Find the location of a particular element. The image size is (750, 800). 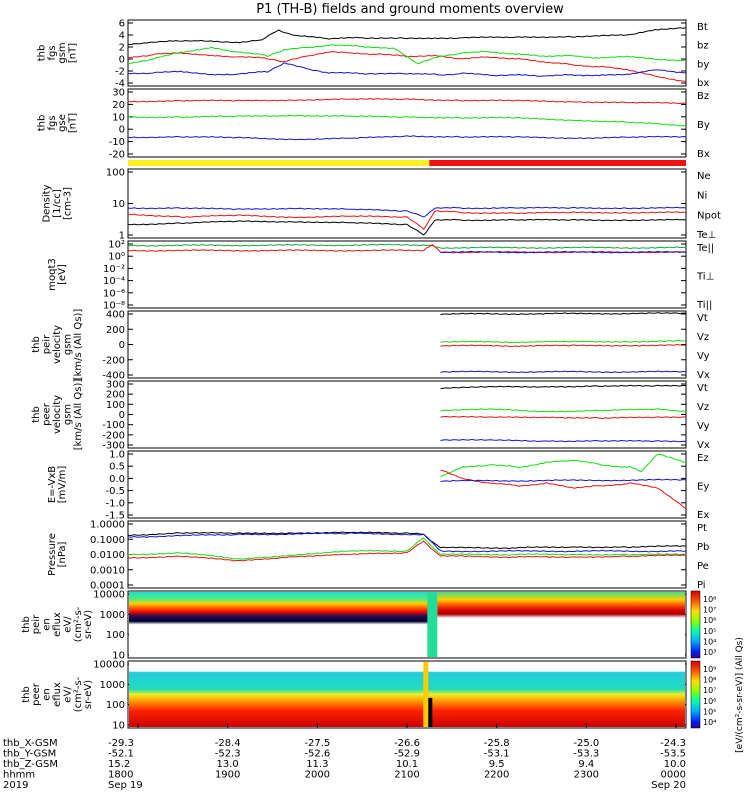

y-axis-label: thbpeervelocitygsm[km/s (All Qs)] is located at coordinates (57, 415).